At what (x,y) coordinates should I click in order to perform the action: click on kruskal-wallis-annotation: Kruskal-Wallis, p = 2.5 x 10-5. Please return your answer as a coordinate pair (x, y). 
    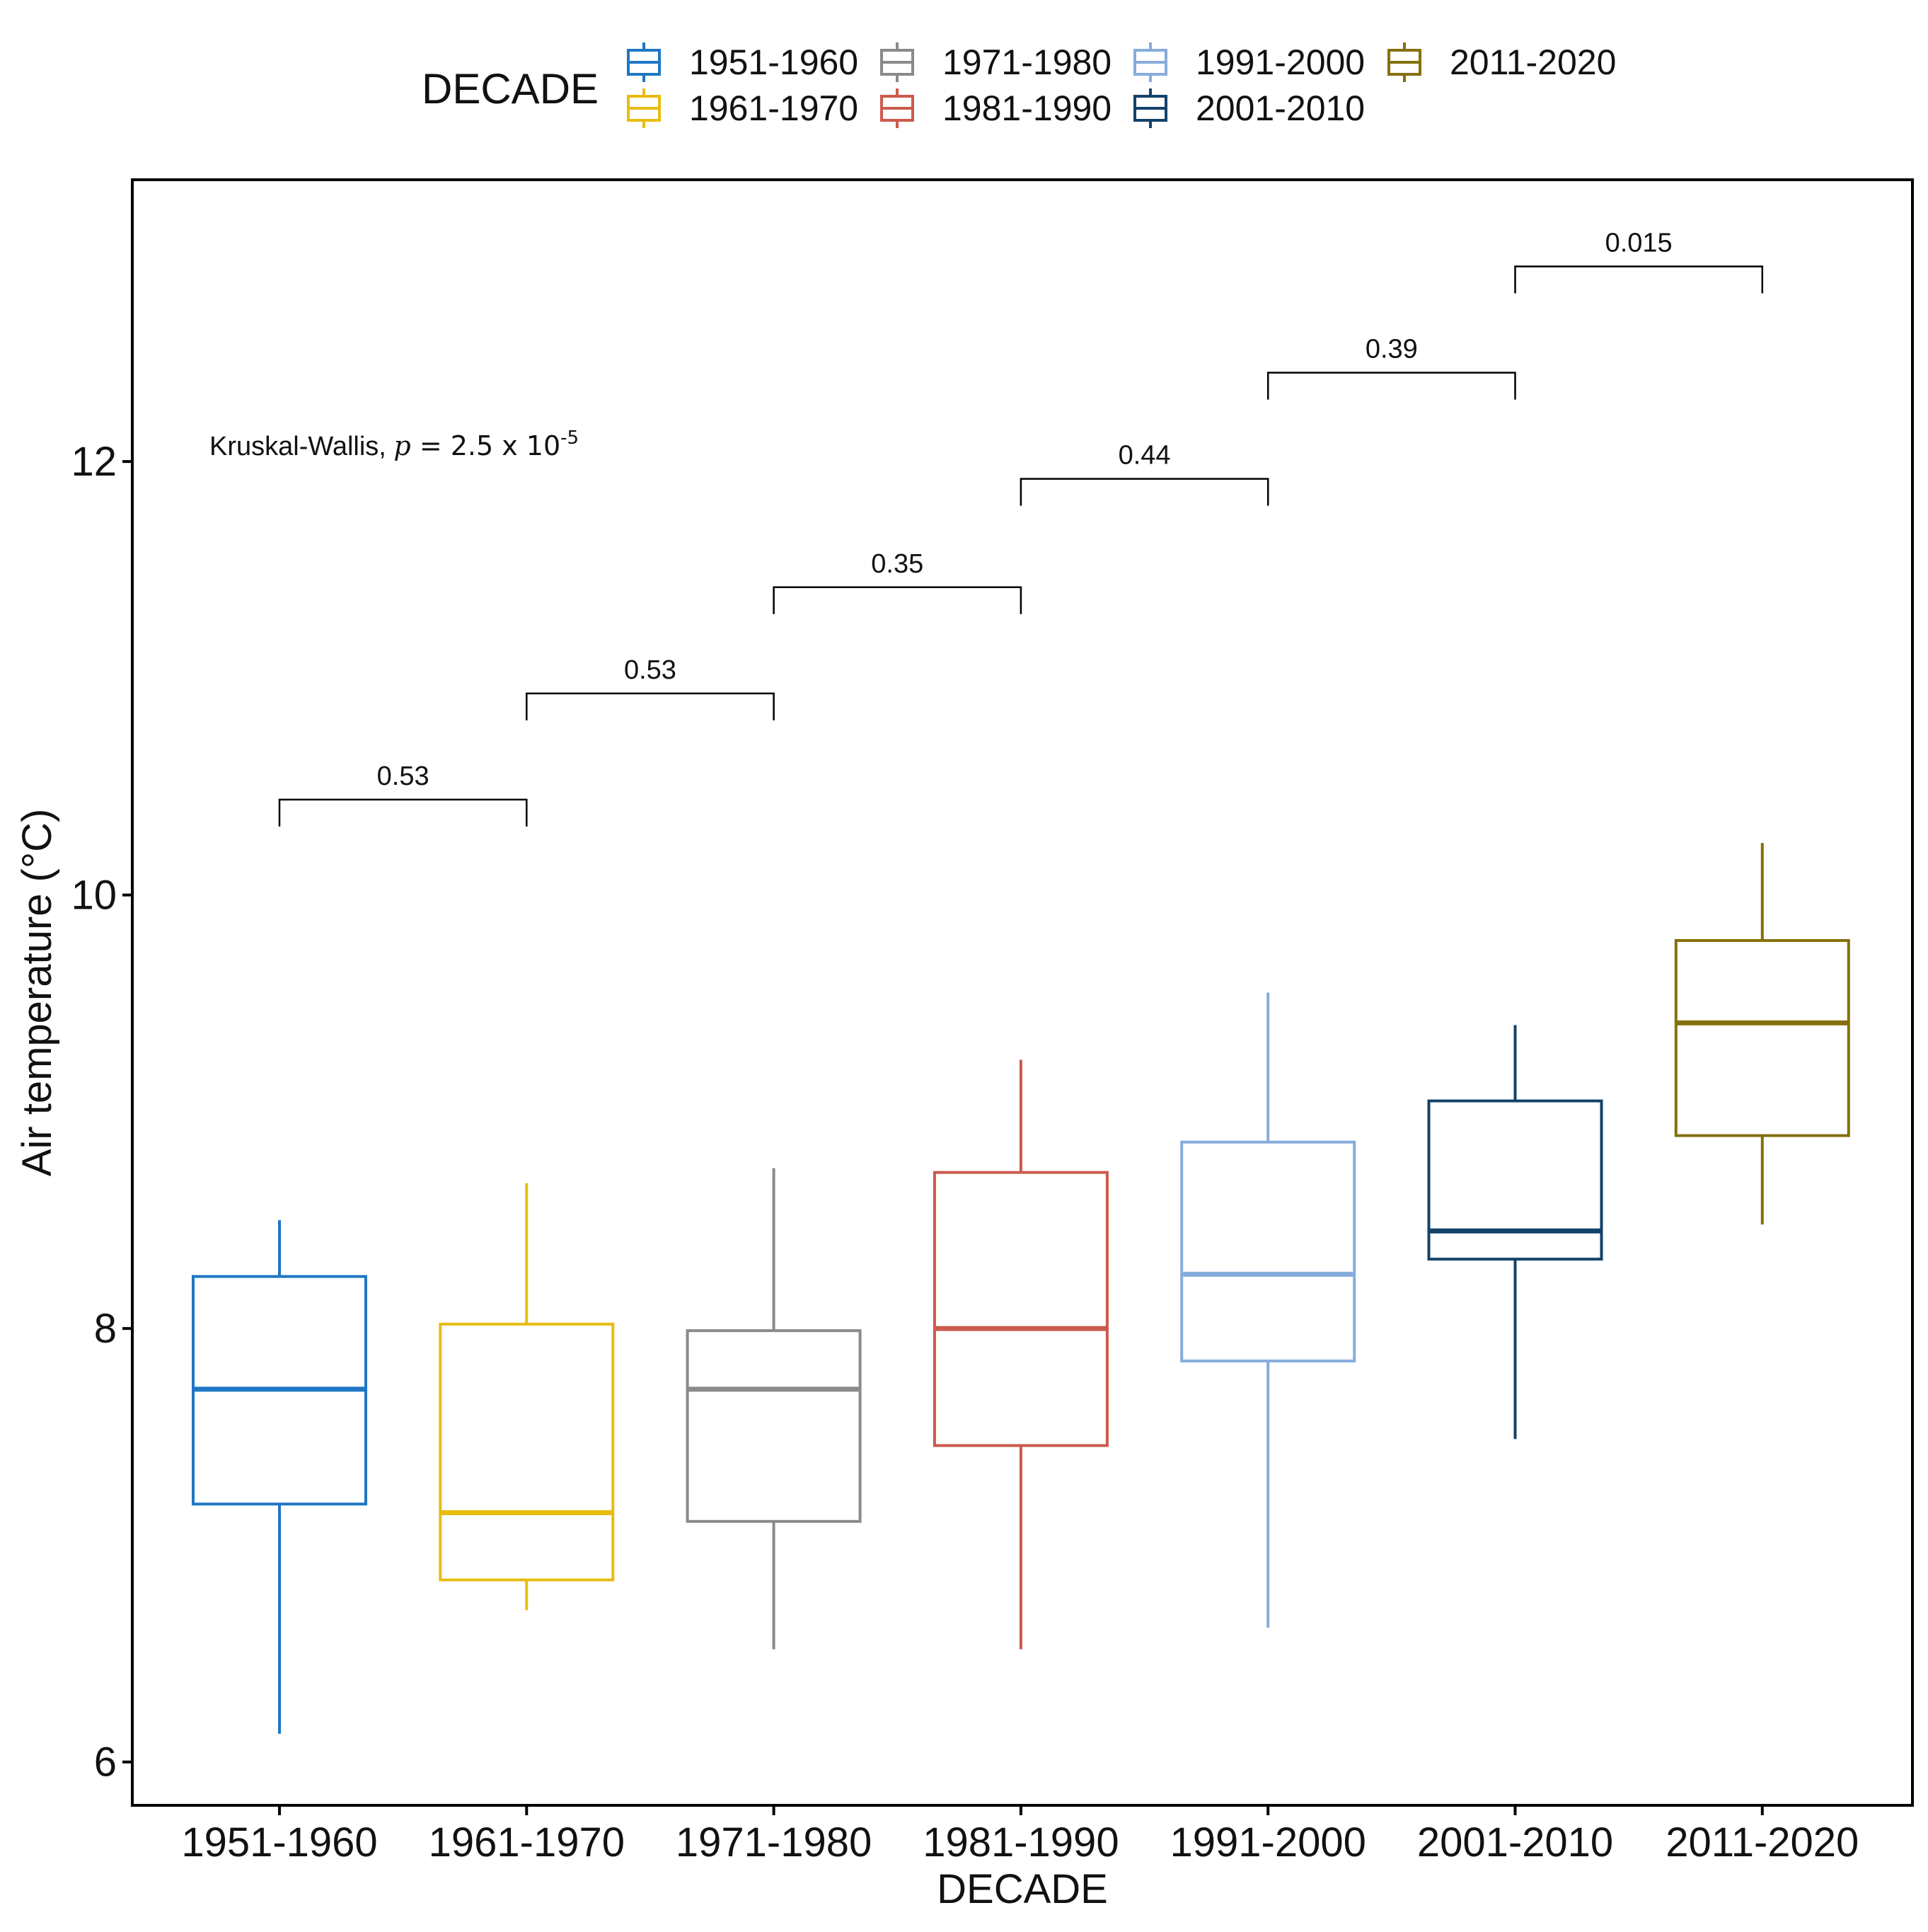
    Looking at the image, I should click on (394, 444).